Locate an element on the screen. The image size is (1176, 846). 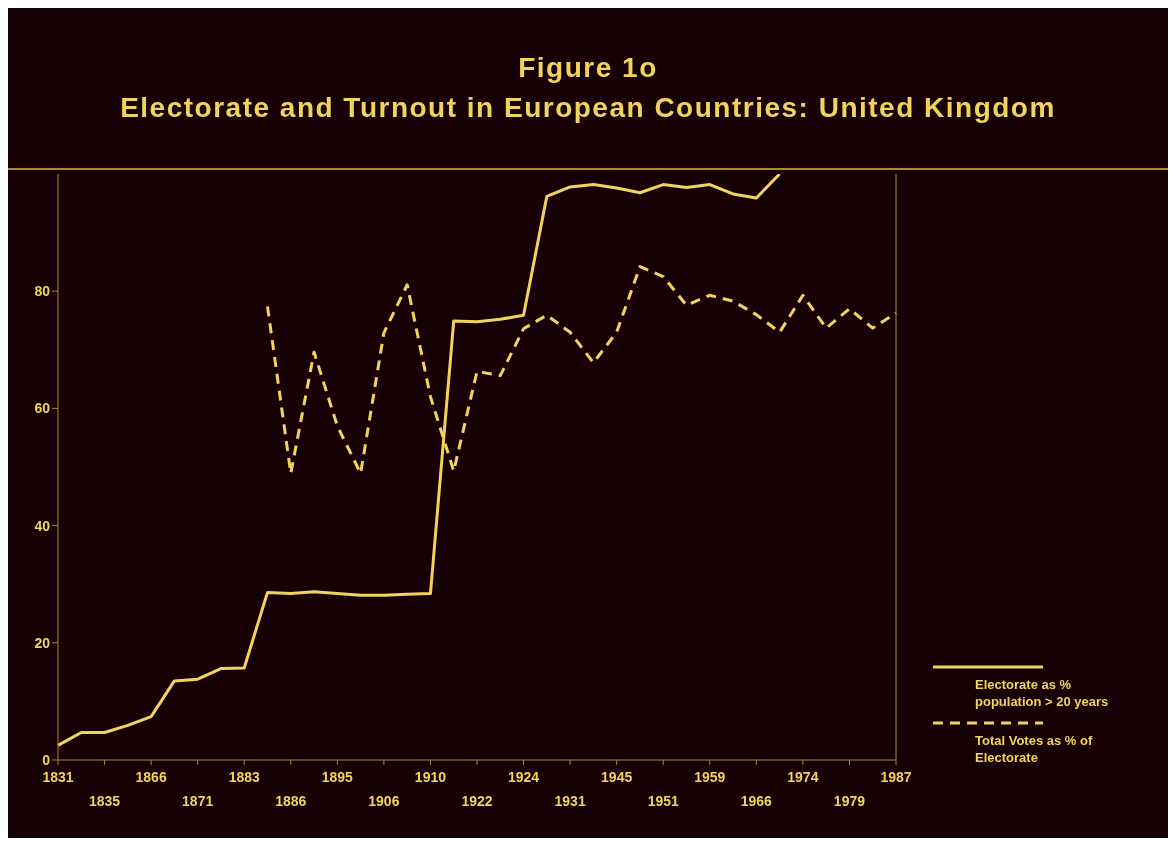
text: Electorate as % population > 20 years is located at coordinates (1042, 693).